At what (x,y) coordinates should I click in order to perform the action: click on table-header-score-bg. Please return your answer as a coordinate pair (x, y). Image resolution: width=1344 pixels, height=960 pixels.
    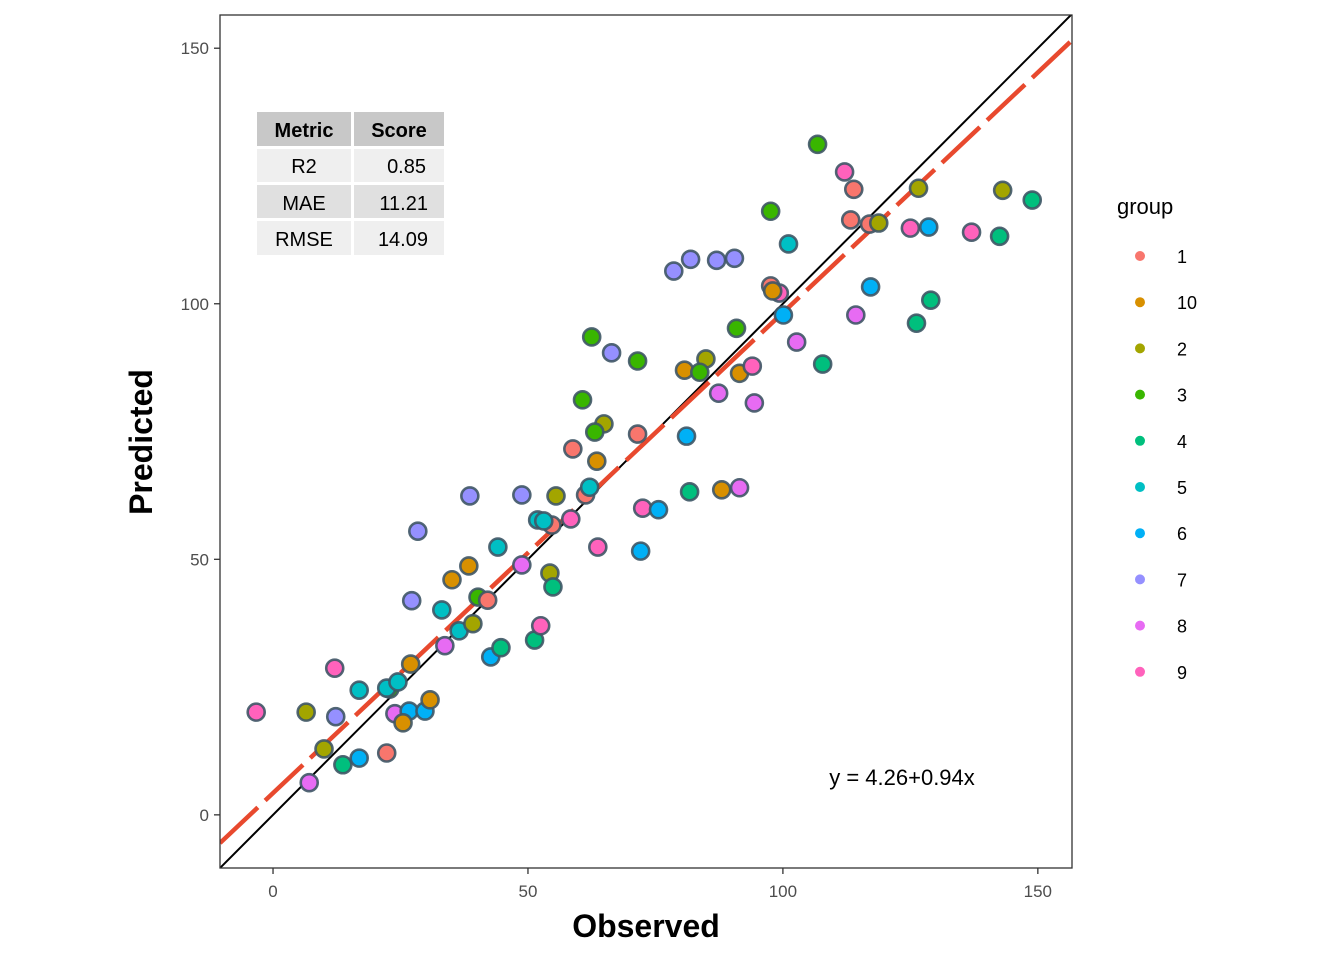
    Looking at the image, I should click on (399, 129).